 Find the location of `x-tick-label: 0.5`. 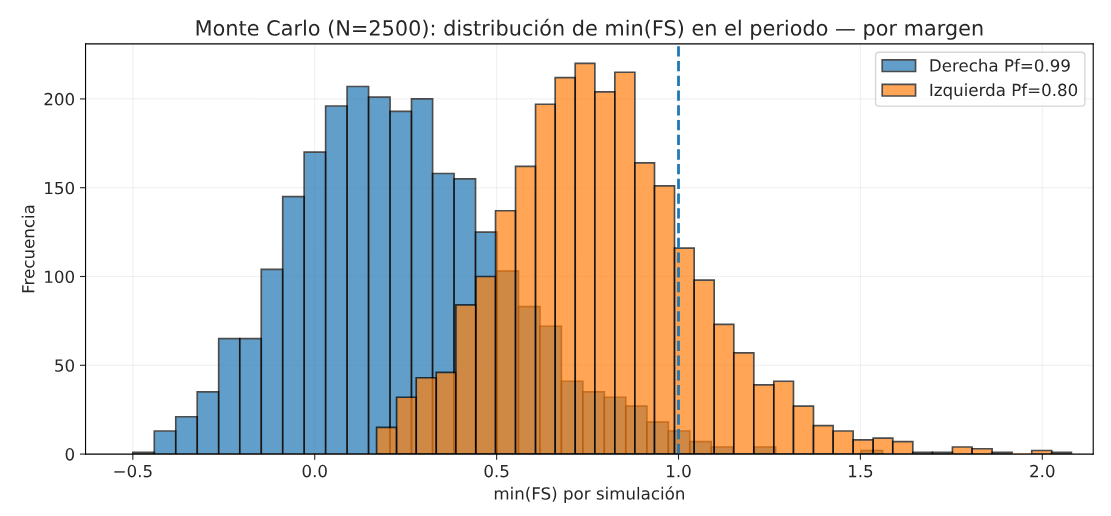

x-tick-label: 0.5 is located at coordinates (496, 471).